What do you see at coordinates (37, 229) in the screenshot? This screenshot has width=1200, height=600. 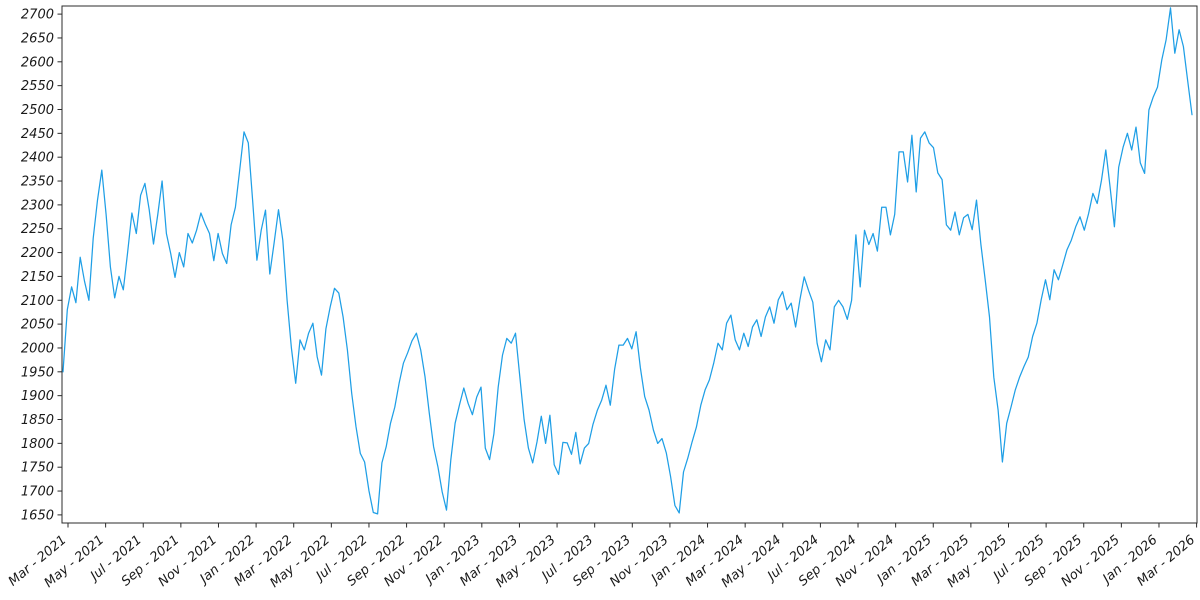 I see `y-tick-label: 2250` at bounding box center [37, 229].